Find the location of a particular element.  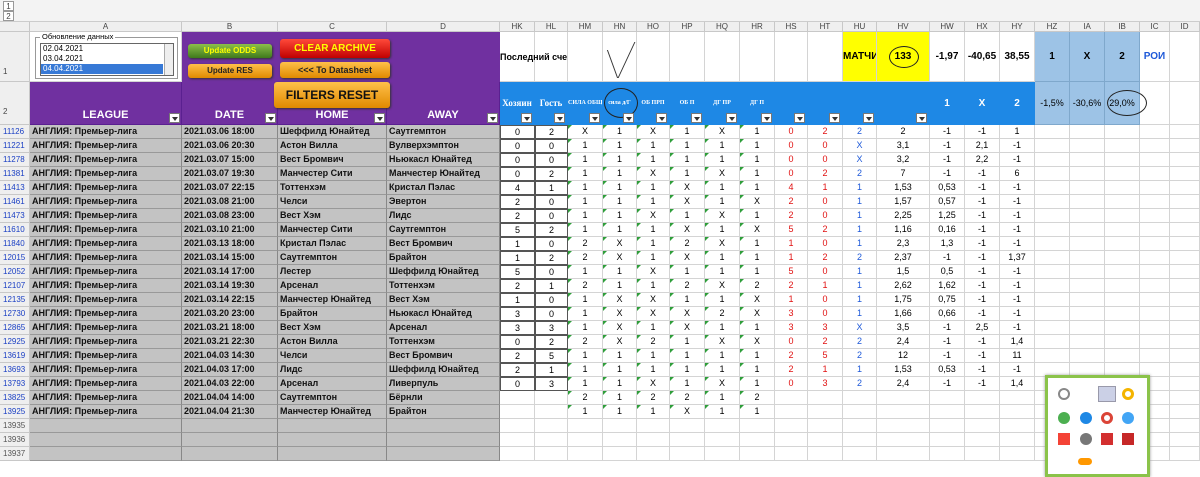

button: CLEAR ARCHIVE is located at coordinates (335, 48).